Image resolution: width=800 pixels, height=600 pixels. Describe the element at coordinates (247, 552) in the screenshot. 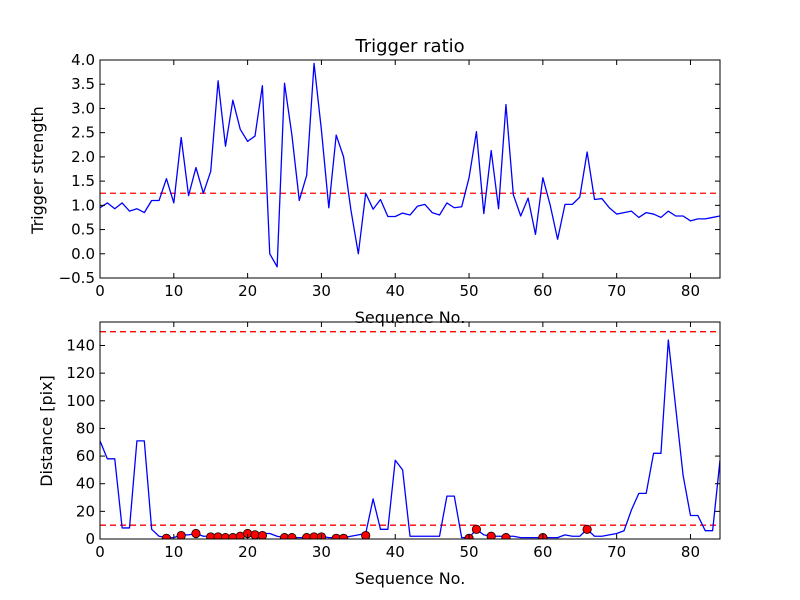

I see `distance-xtick-label: 20` at that location.